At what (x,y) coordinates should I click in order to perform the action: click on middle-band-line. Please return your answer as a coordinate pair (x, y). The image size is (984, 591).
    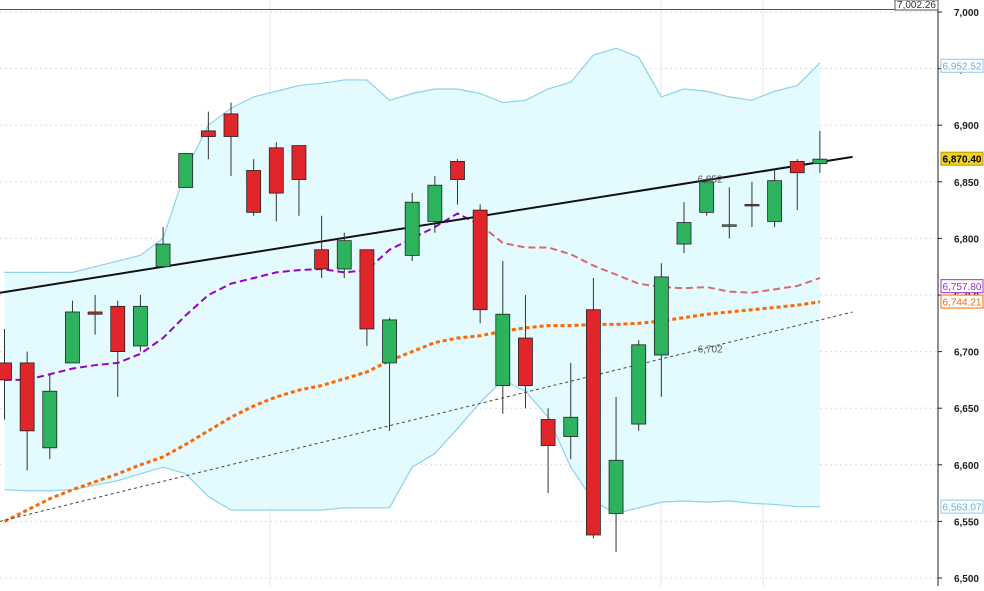
    Looking at the image, I should click on (242, 296).